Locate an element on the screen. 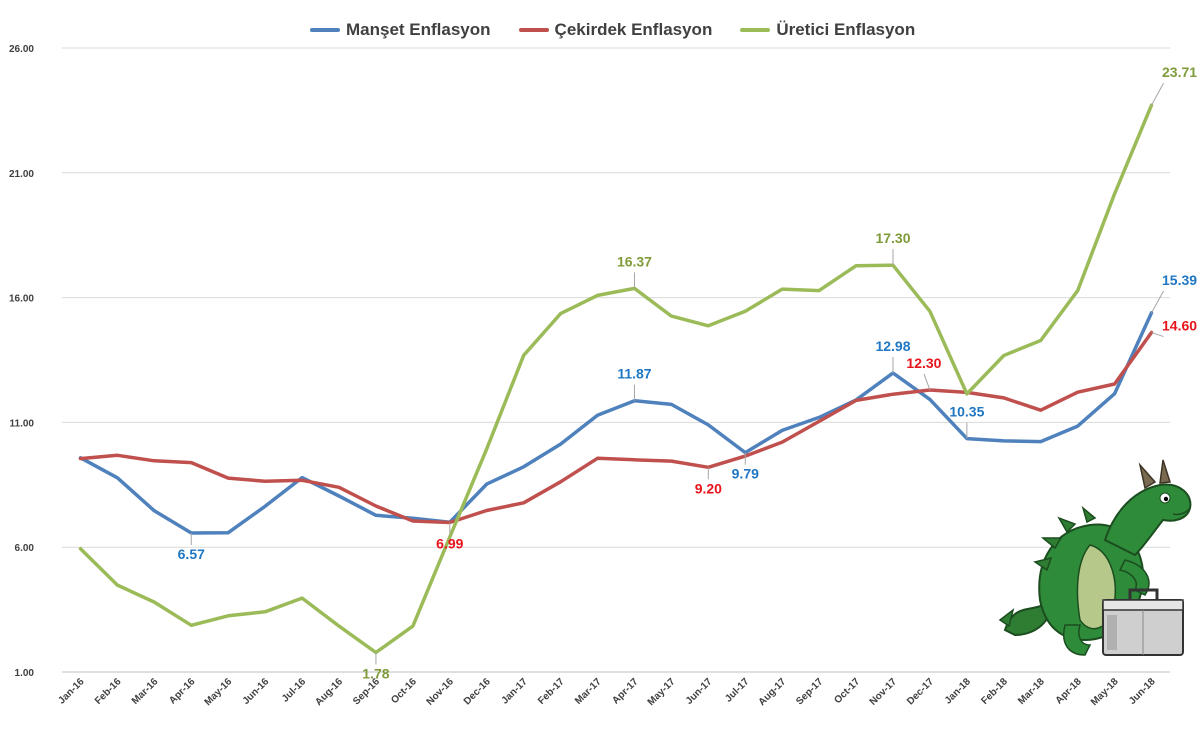 This screenshot has height=753, width=1200. data-label: 10.35 is located at coordinates (966, 412).